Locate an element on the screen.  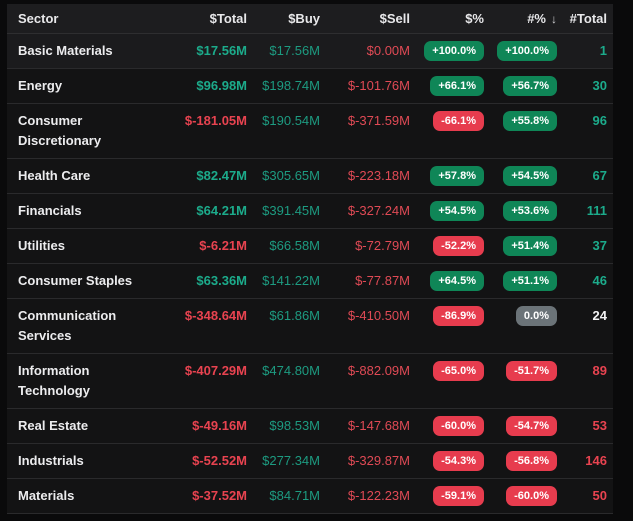
sector-name: Utilities is located at coordinates (41, 245).